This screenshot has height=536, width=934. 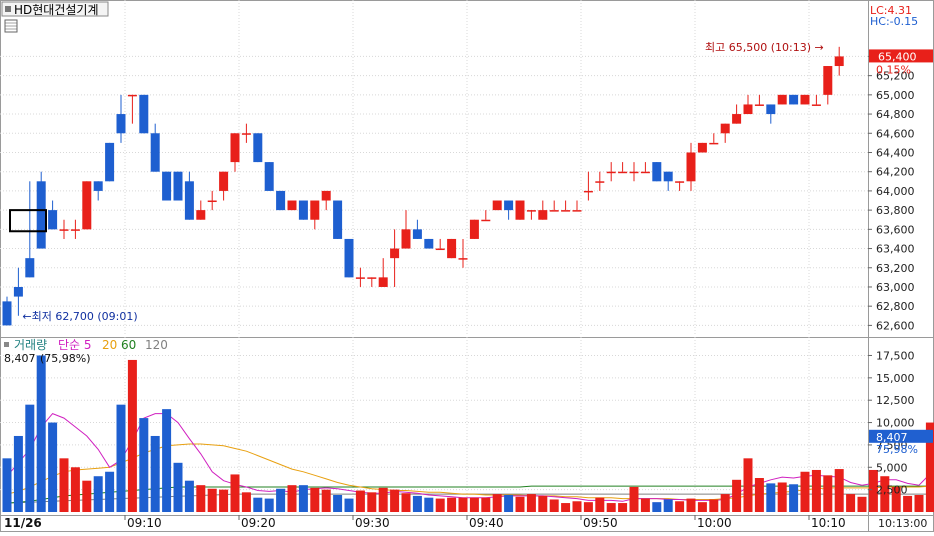 I want to click on symbol-menu-icon, so click(x=8, y=9).